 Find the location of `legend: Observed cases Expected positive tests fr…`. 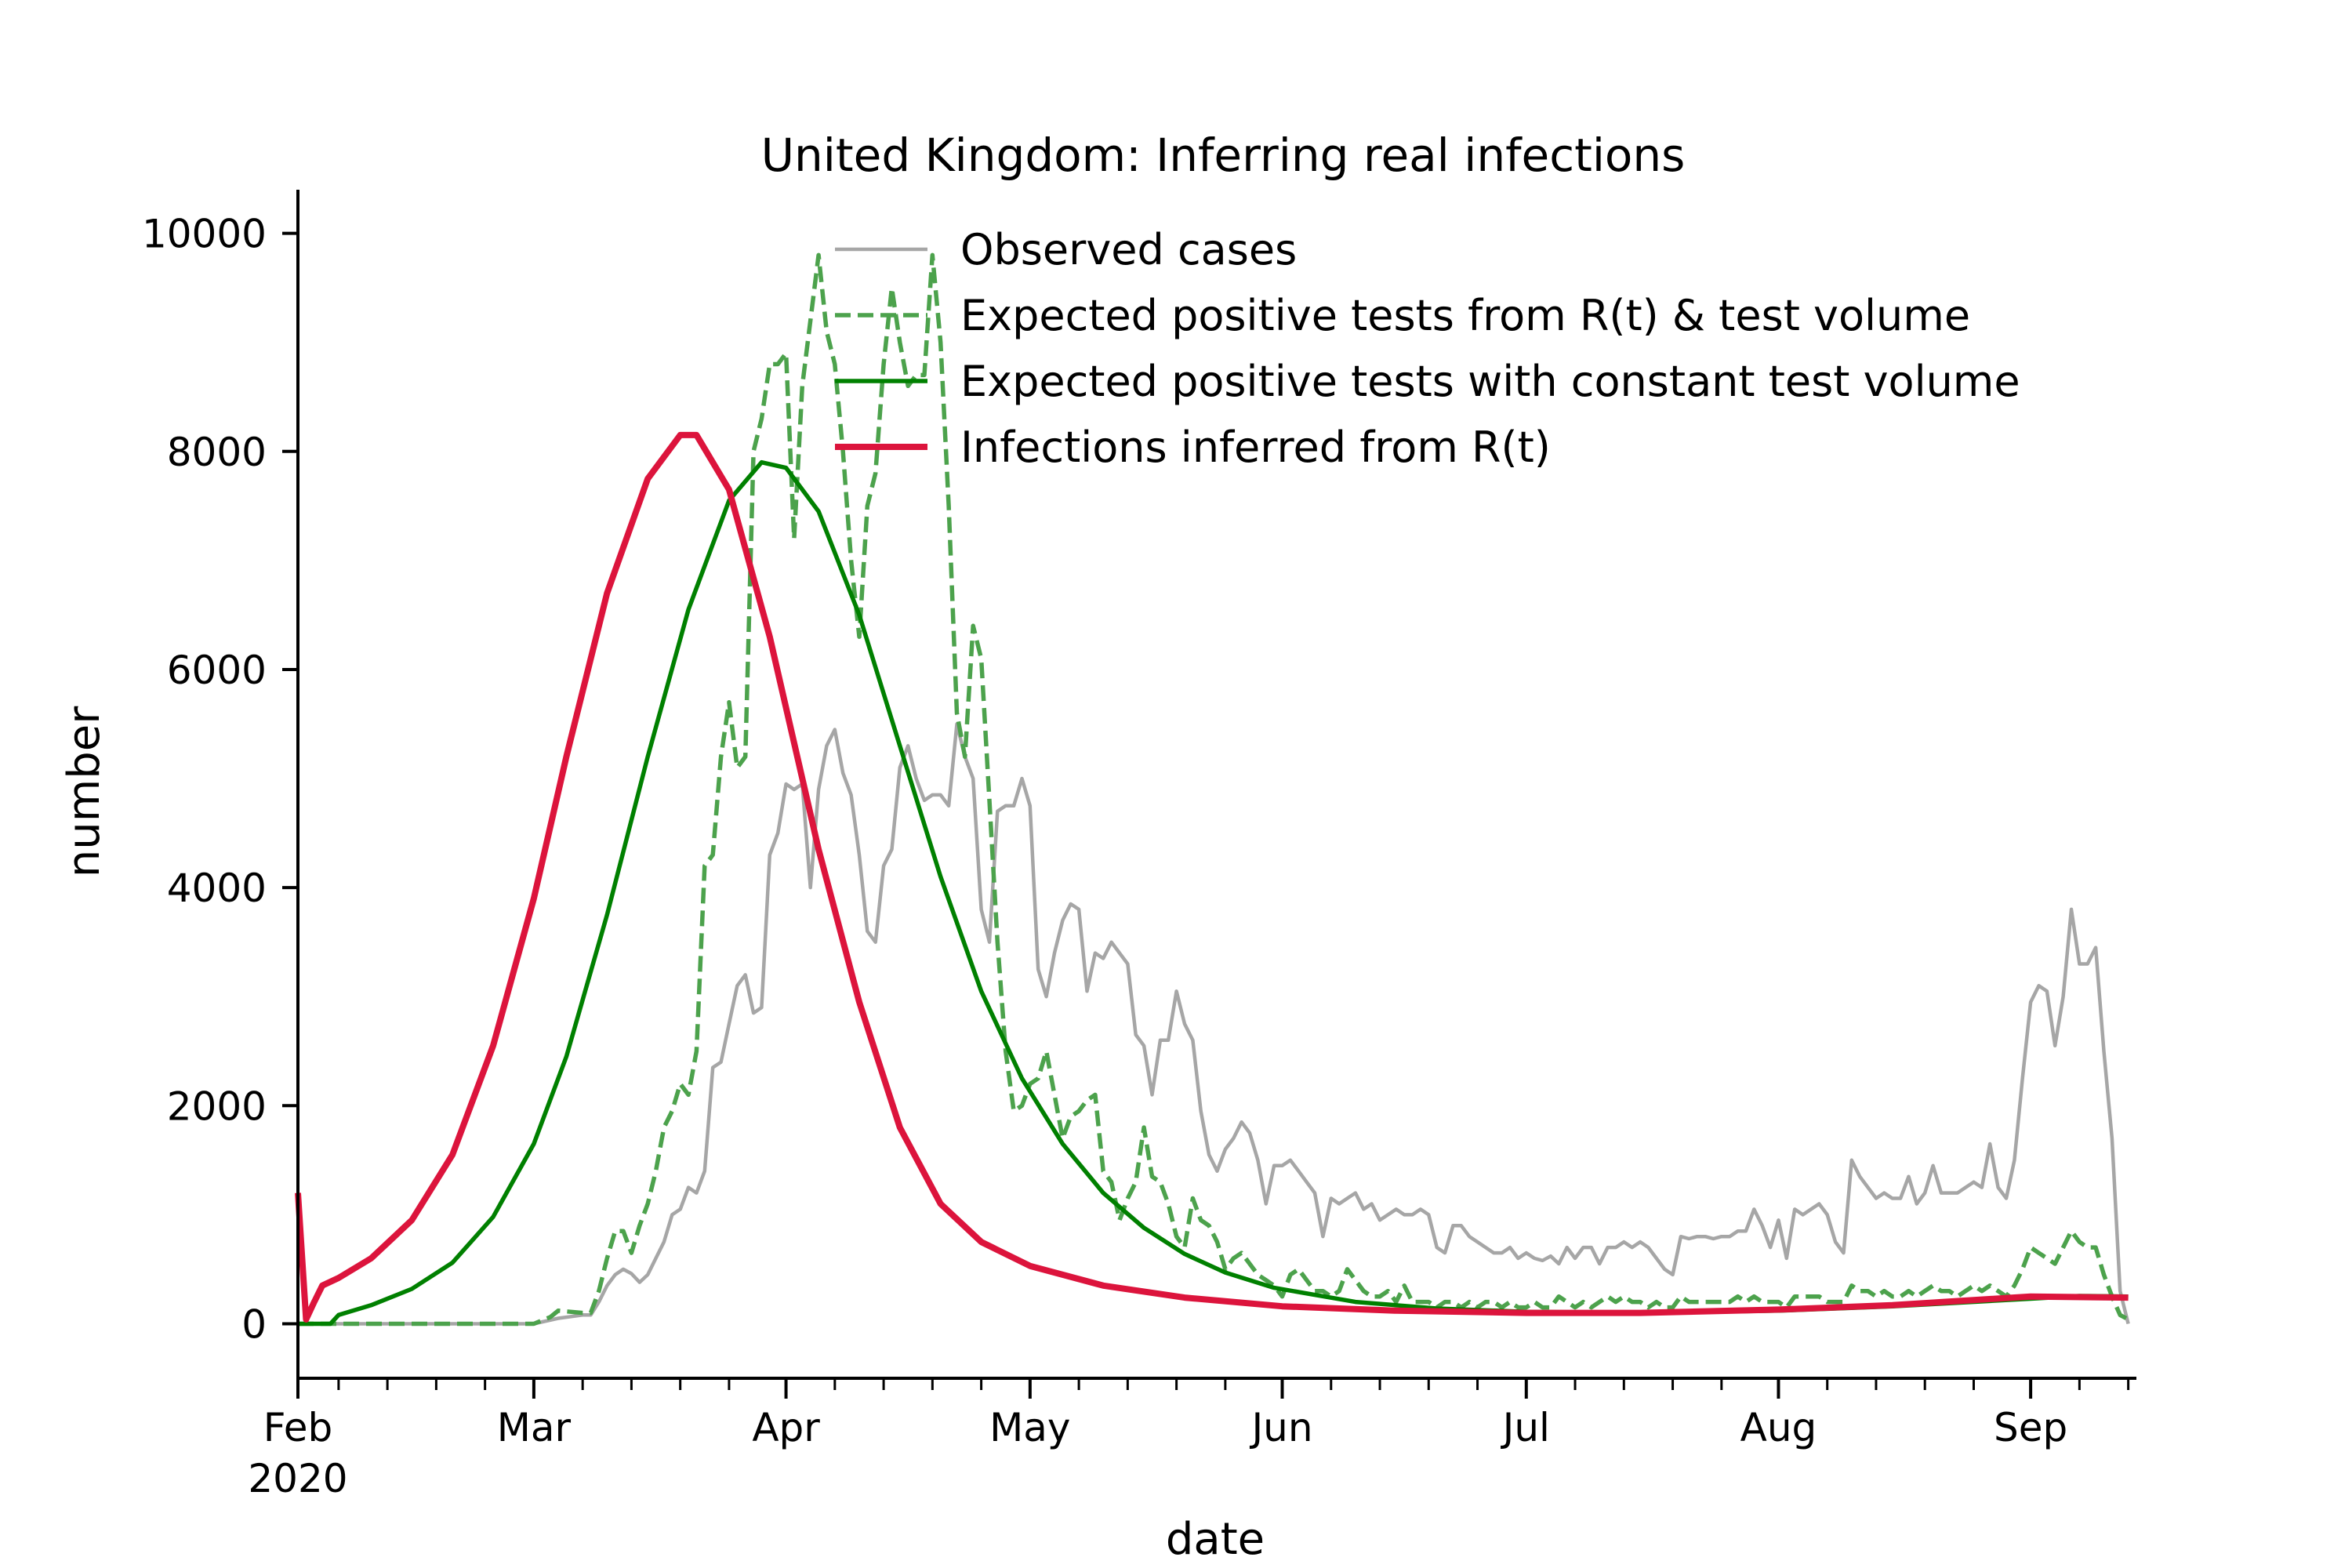

legend: Observed cases Expected positive tests fr… is located at coordinates (1427, 348).